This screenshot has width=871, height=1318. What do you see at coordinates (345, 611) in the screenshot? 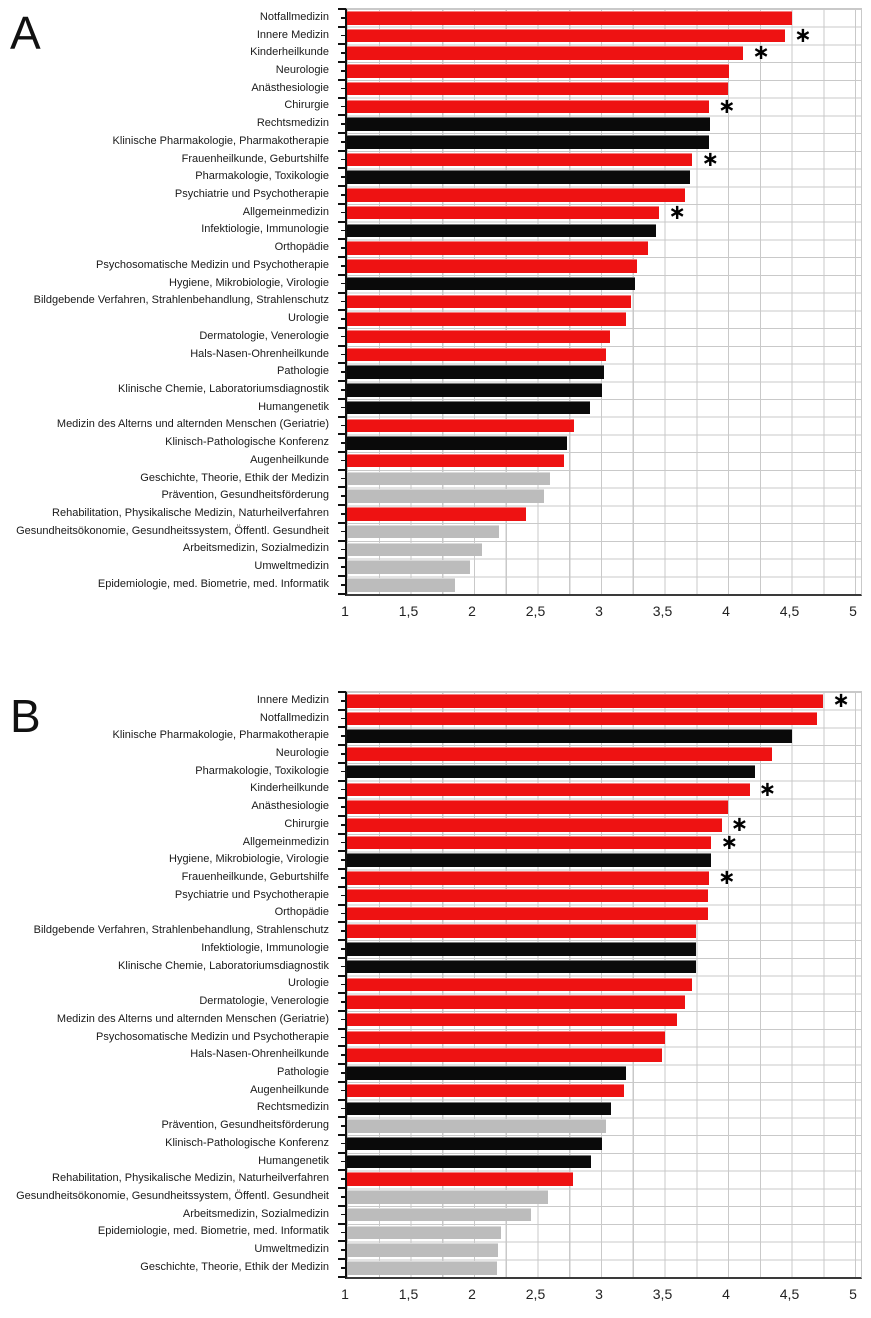
I see `x-tick-label: 1` at bounding box center [345, 611].